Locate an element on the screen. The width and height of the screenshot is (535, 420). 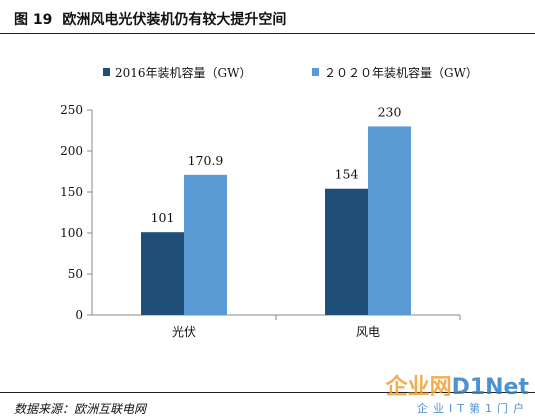
y-tick-label: 150 is located at coordinates (71, 192).